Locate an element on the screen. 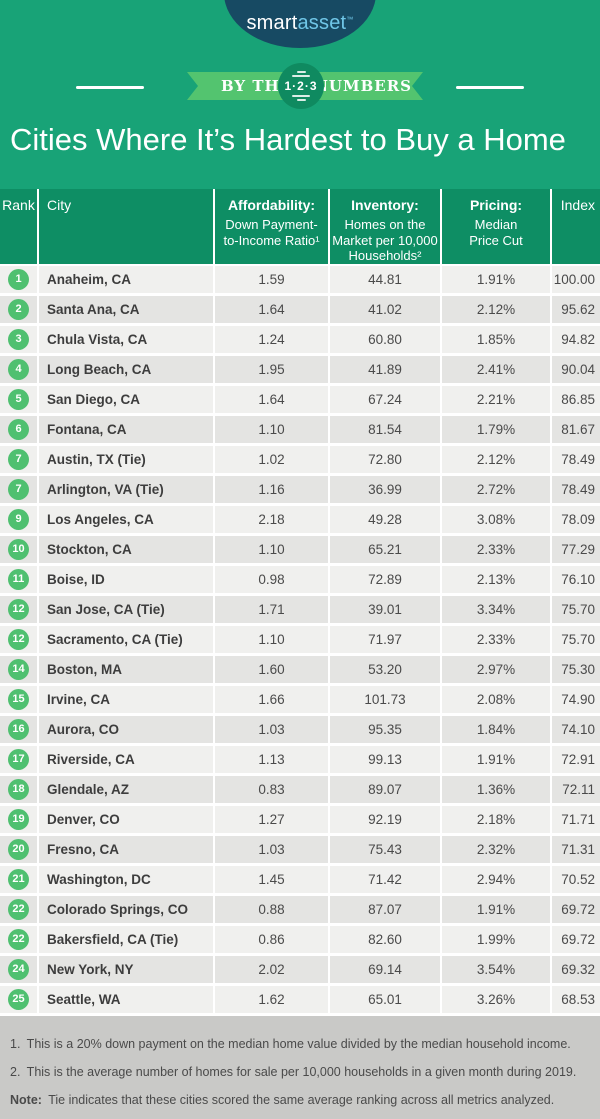 The width and height of the screenshot is (600, 1119). header-subline: to-Income Ratio¹ is located at coordinates (271, 240).